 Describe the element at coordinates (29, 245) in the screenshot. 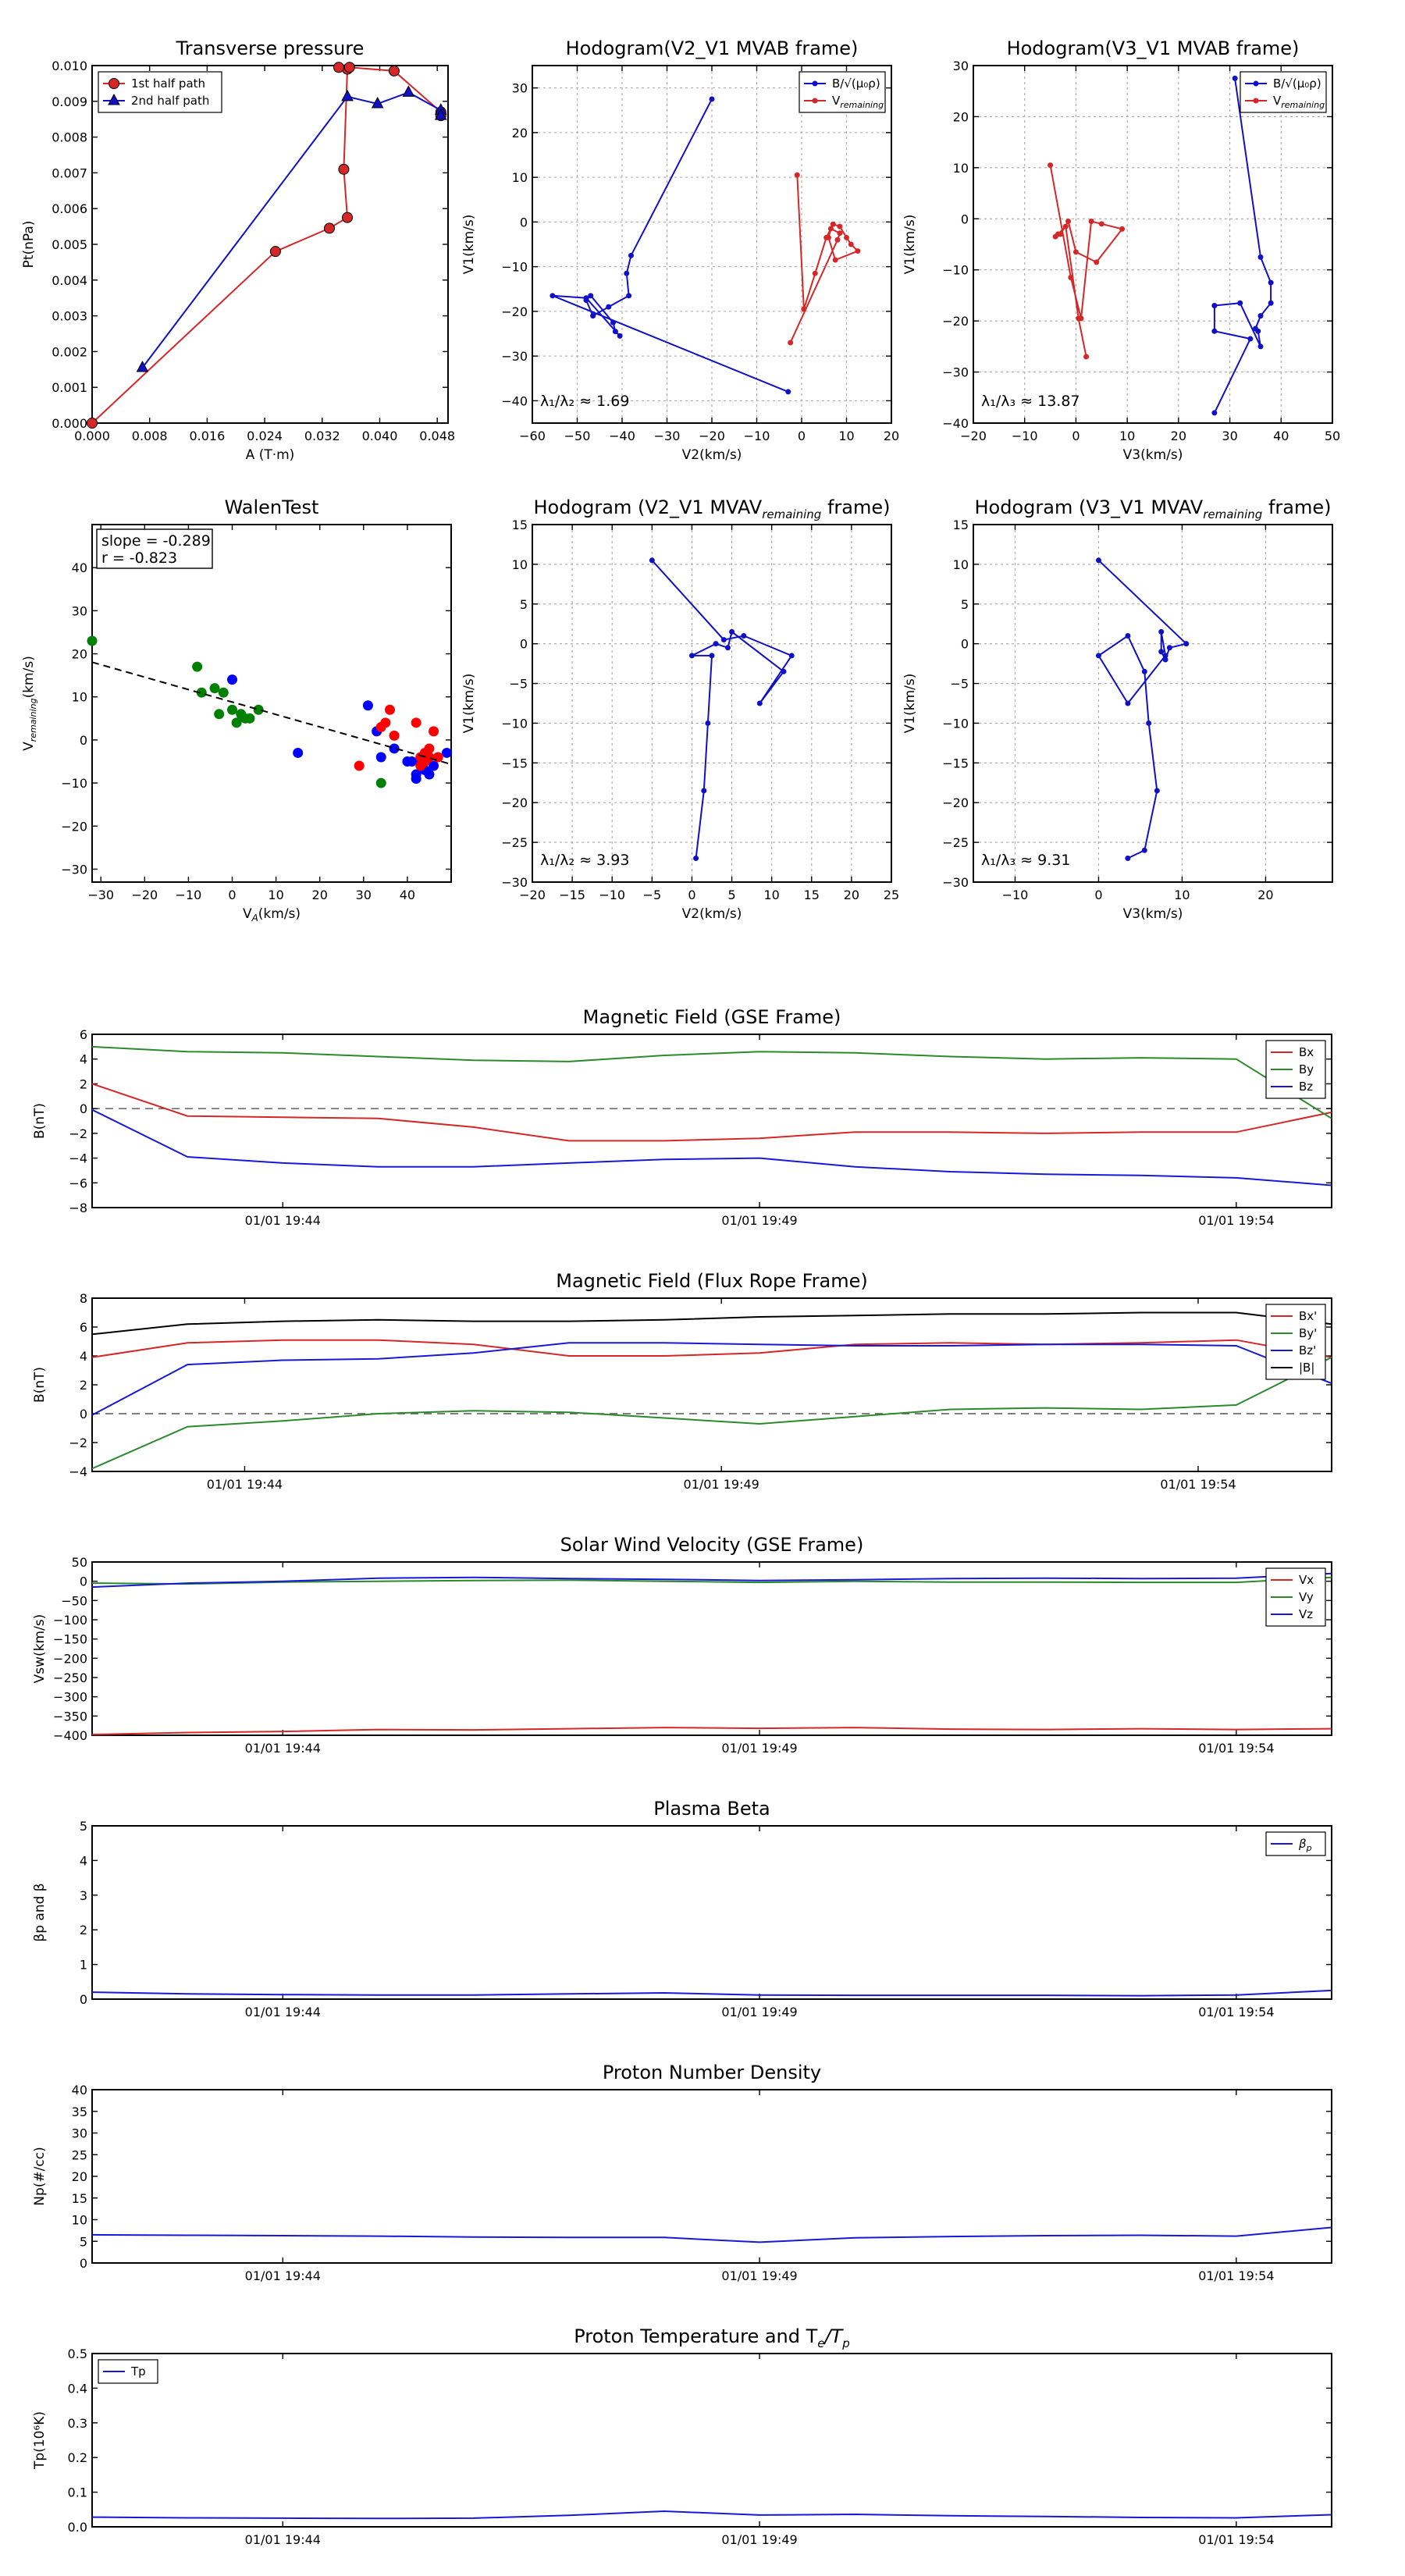

I see `y-axis-label: Pt(nPa)` at that location.